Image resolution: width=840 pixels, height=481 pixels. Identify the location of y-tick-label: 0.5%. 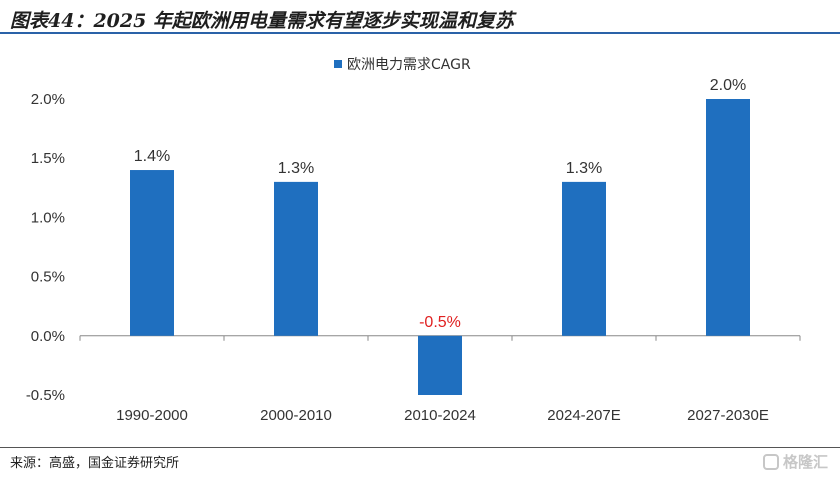
(48, 277).